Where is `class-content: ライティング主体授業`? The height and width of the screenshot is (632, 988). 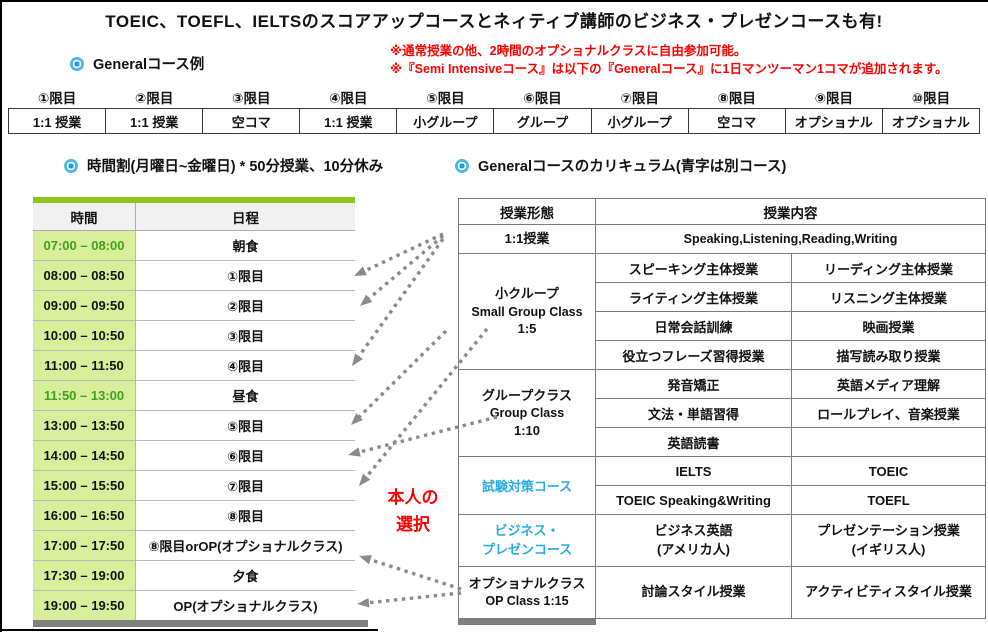 class-content: ライティング主体授業 is located at coordinates (693, 297).